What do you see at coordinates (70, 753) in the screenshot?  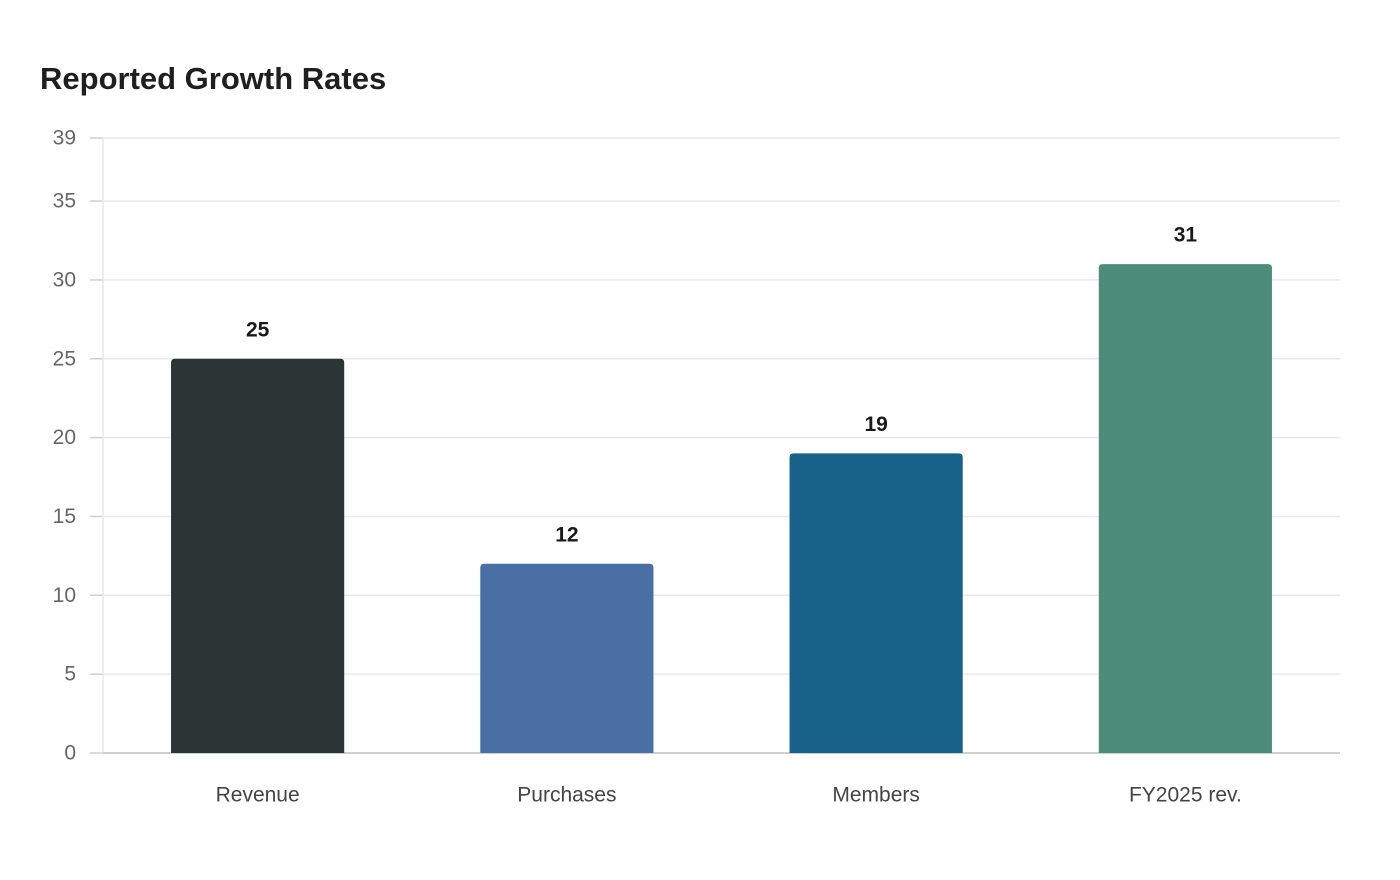 I see `y-tick-label: 0` at bounding box center [70, 753].